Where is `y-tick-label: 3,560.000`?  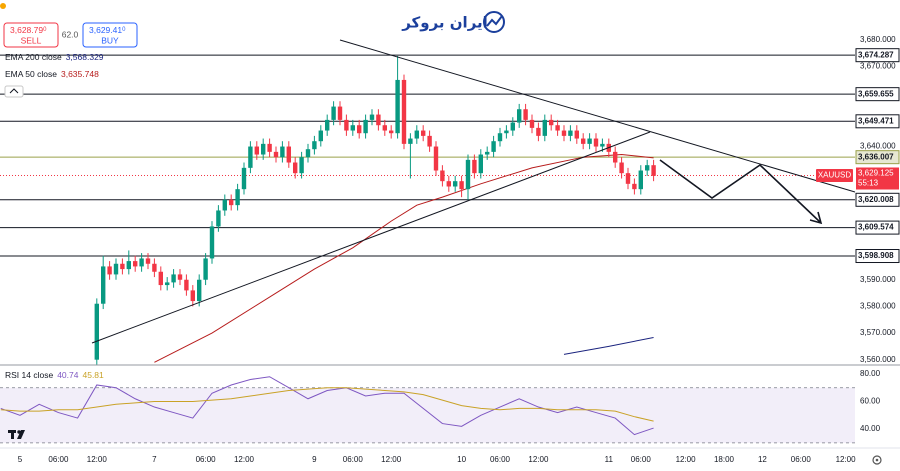 y-tick-label: 3,560.000 is located at coordinates (878, 359).